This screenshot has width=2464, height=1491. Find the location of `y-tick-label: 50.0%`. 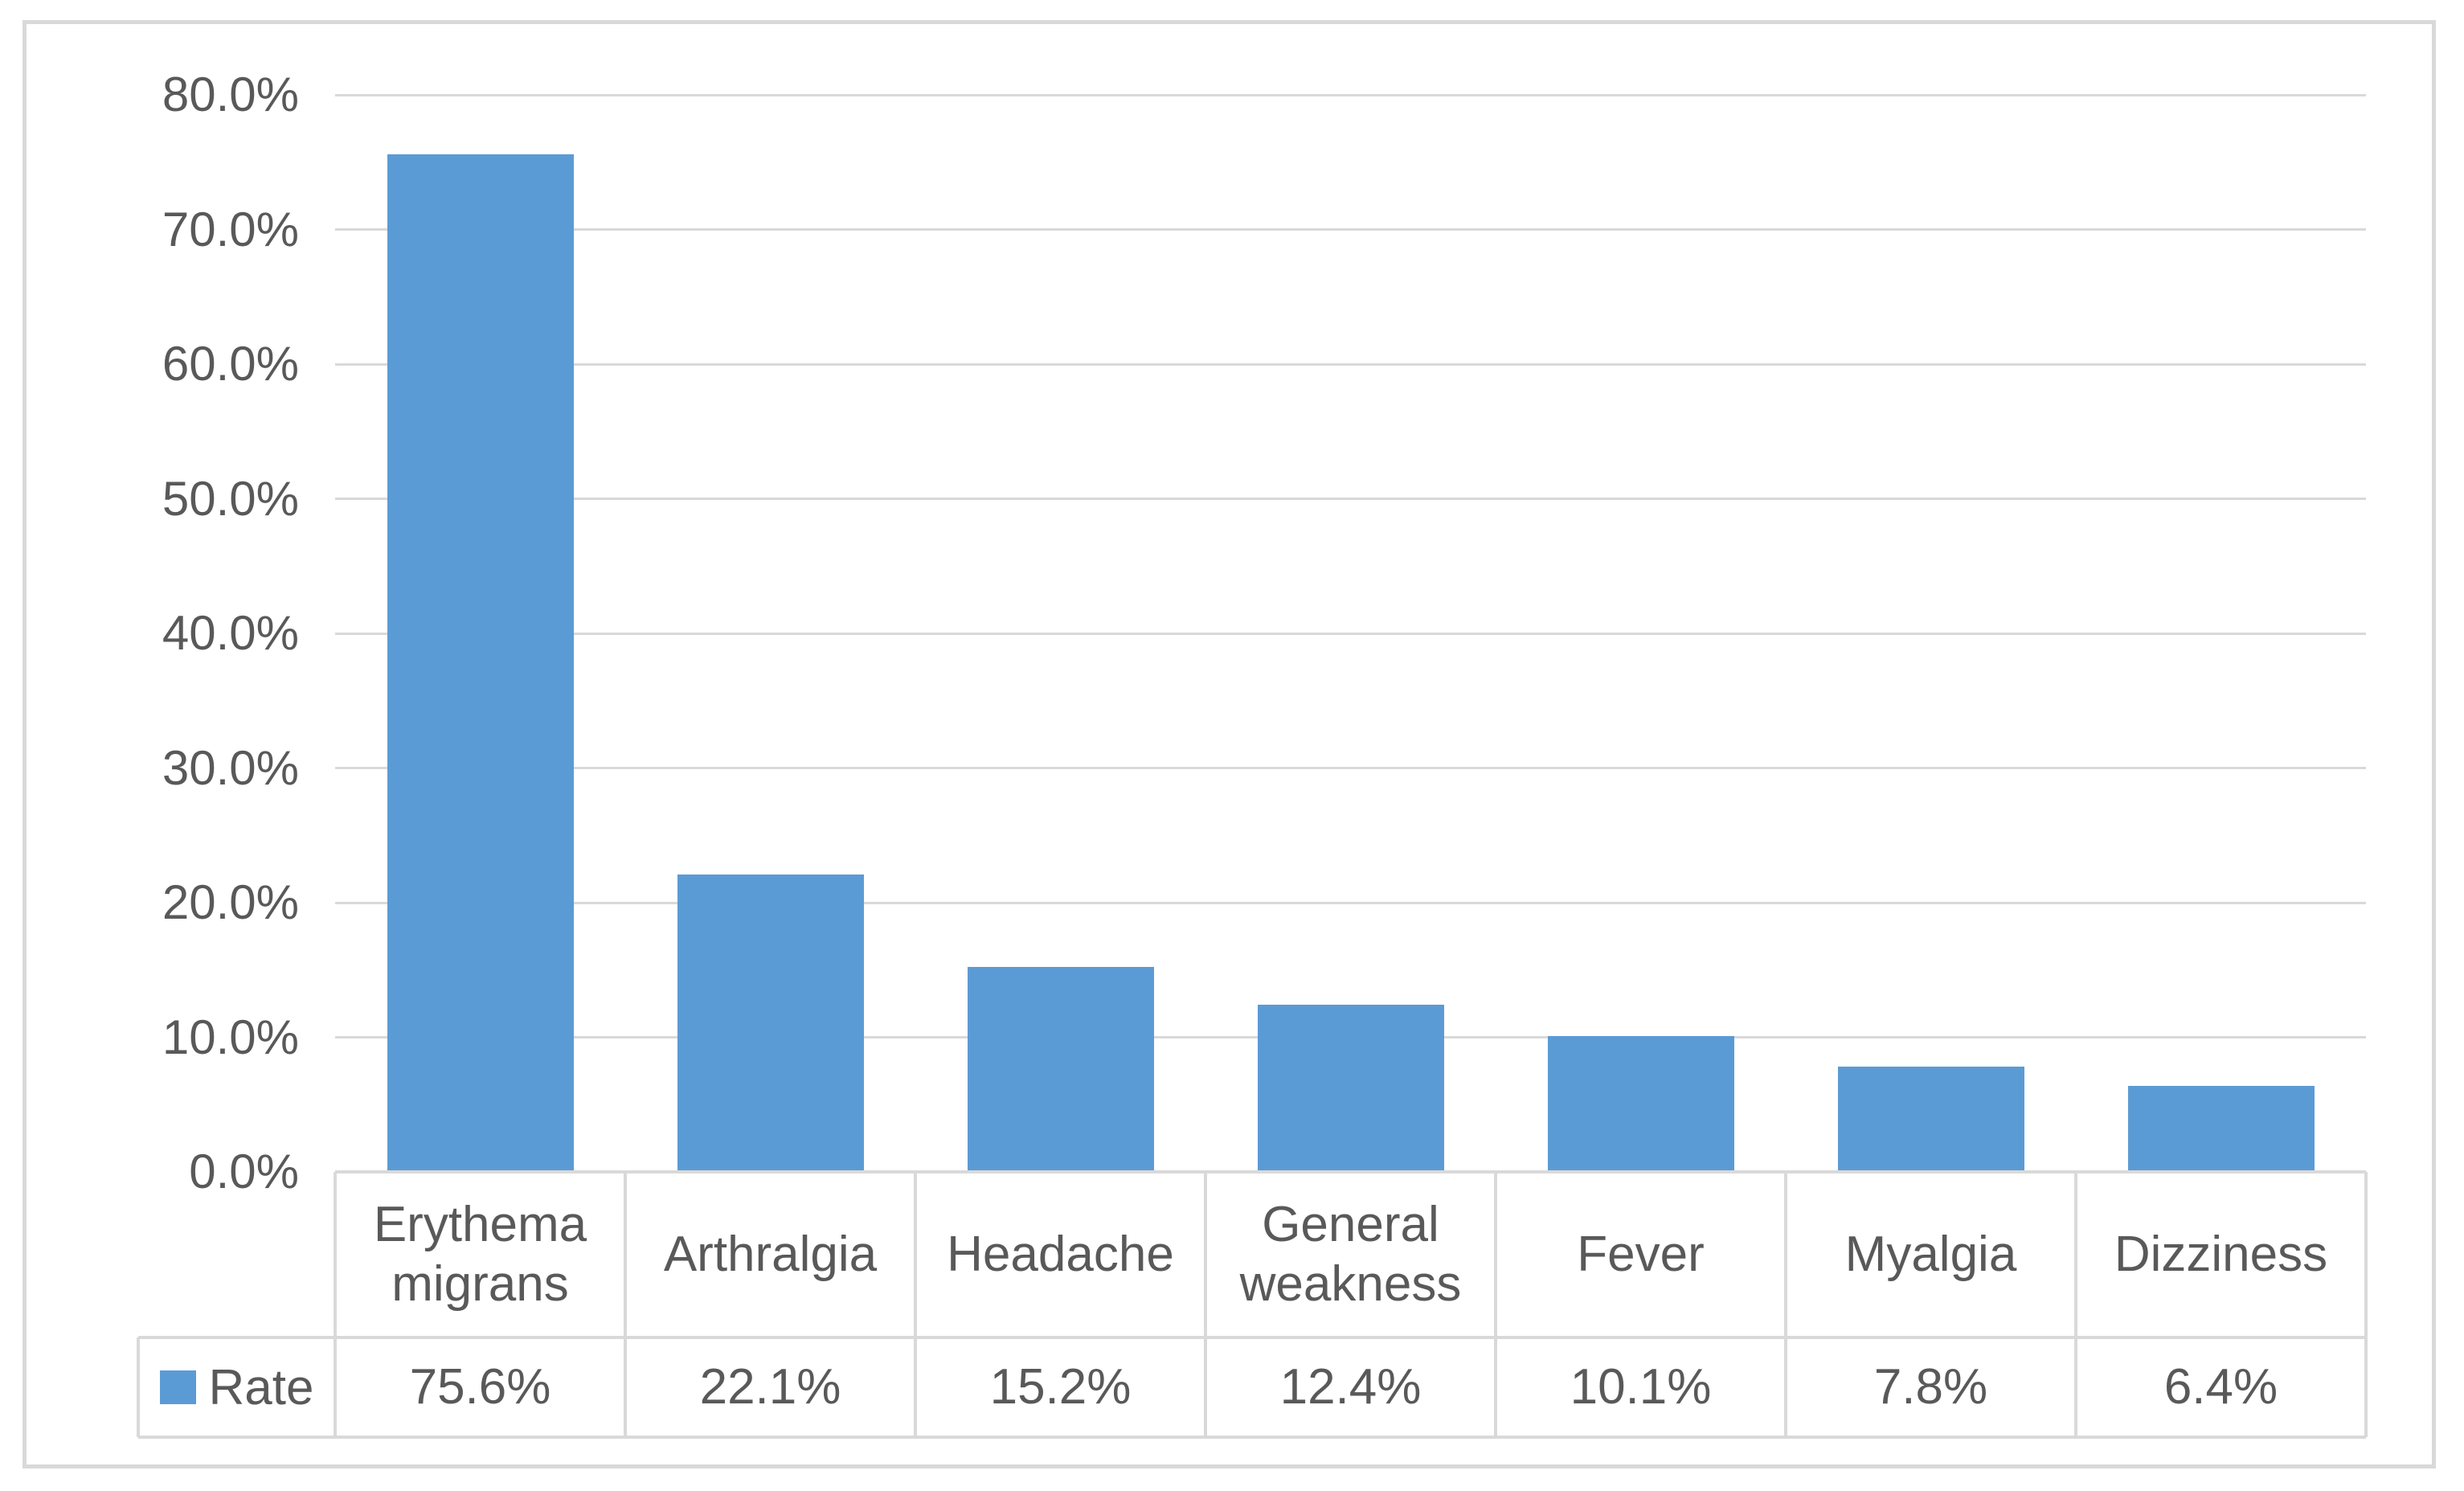

y-tick-label: 50.0% is located at coordinates (230, 498).